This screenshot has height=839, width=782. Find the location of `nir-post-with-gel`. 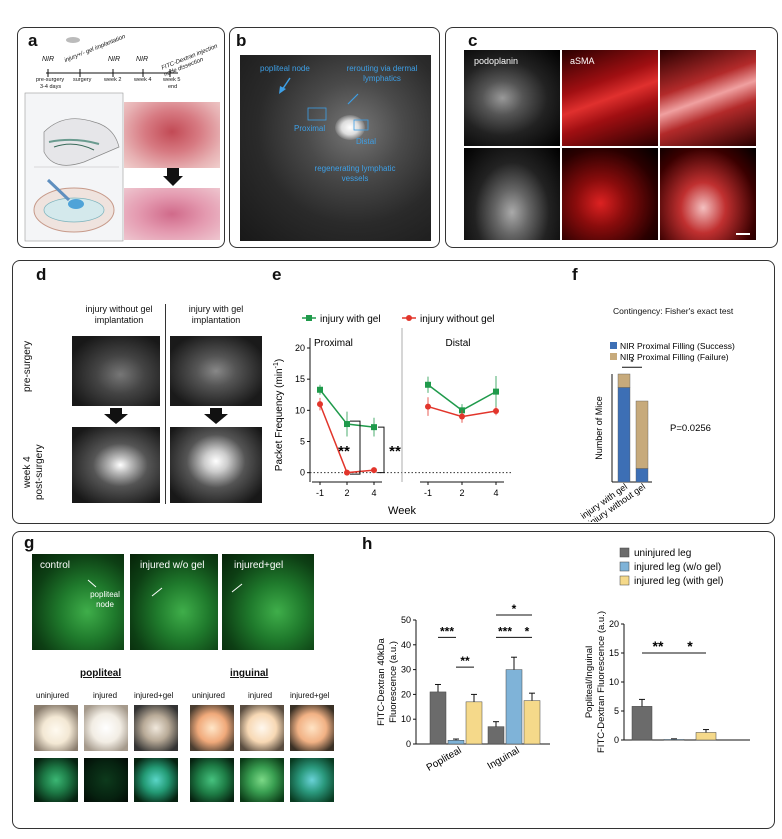

nir-post-with-gel is located at coordinates (216, 465).